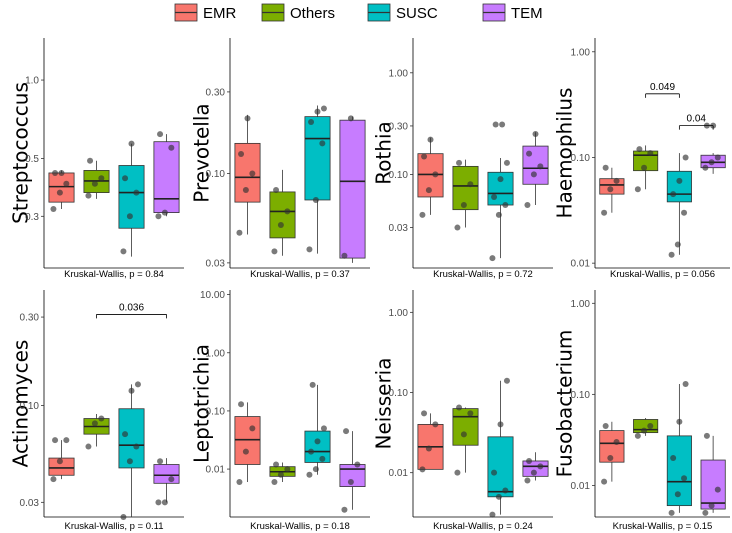 The image size is (732, 533). I want to click on stat-label: Kruskal-Wallis, p = 0.72, so click(483, 274).